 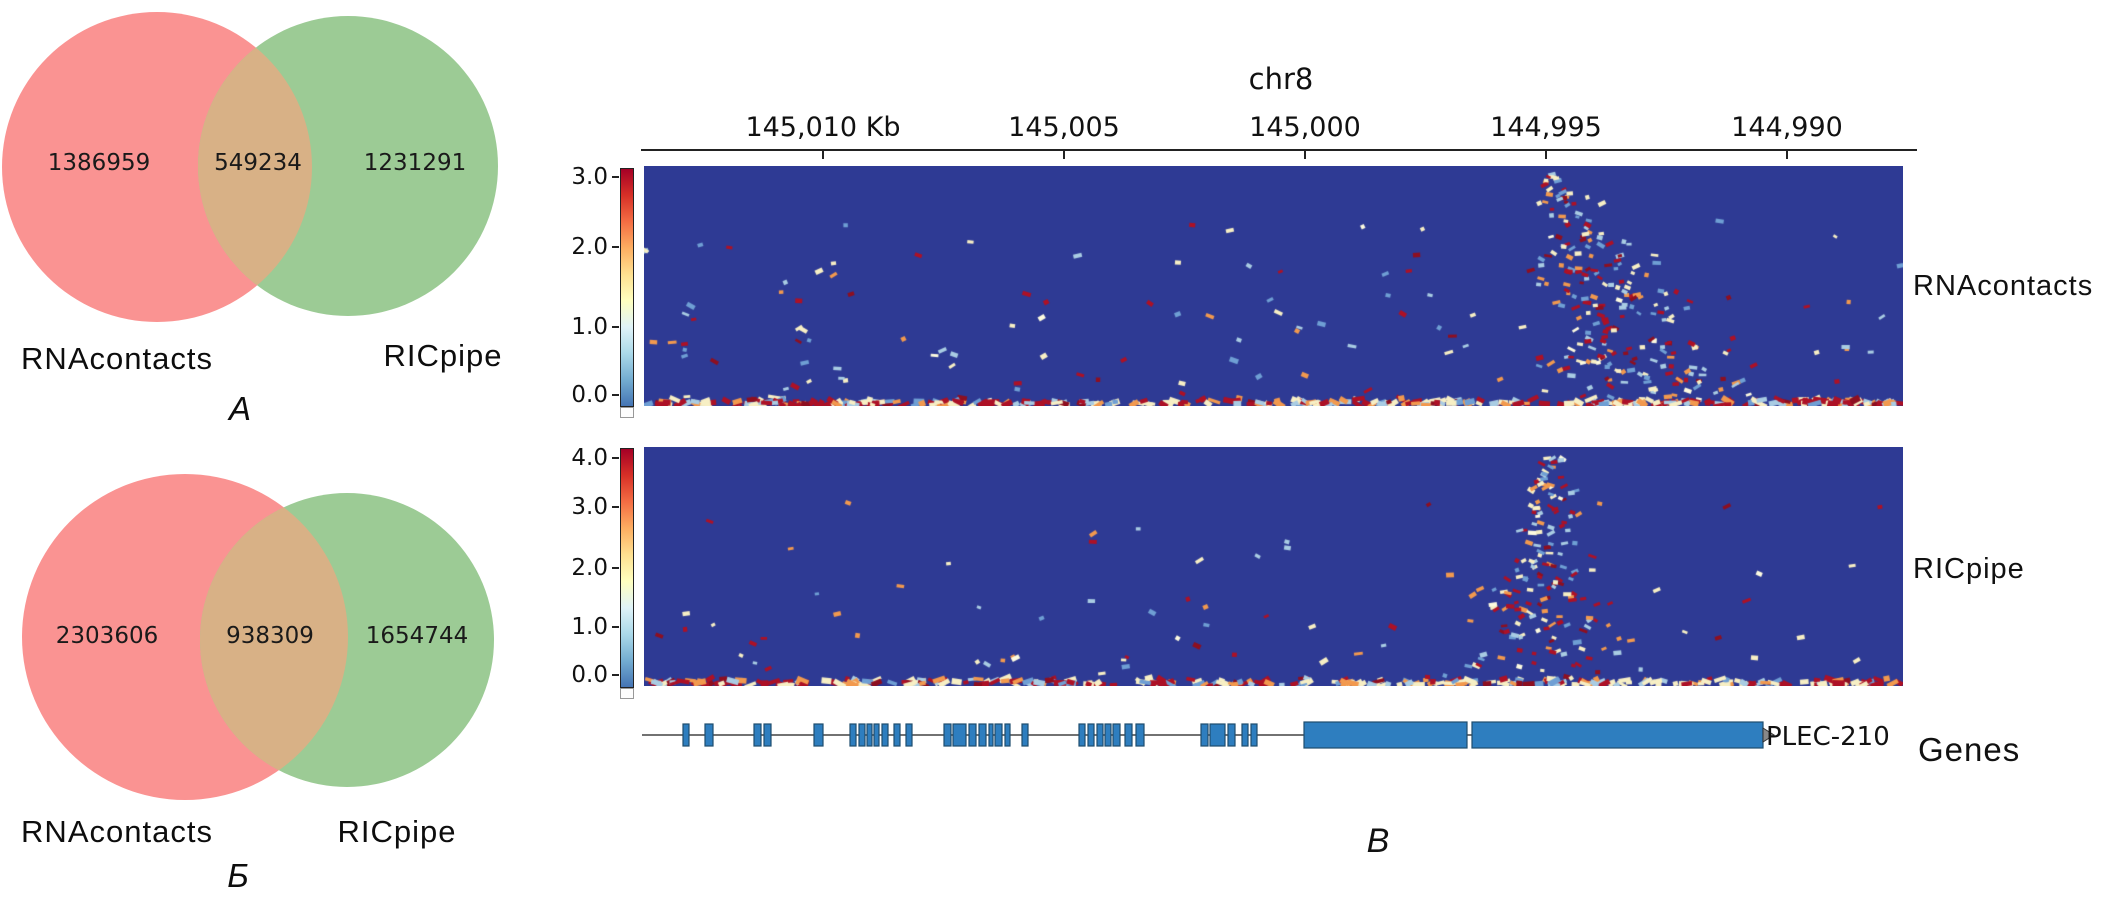 What do you see at coordinates (443, 355) in the screenshot?
I see `venn-a-right-set-label: RICpipe` at bounding box center [443, 355].